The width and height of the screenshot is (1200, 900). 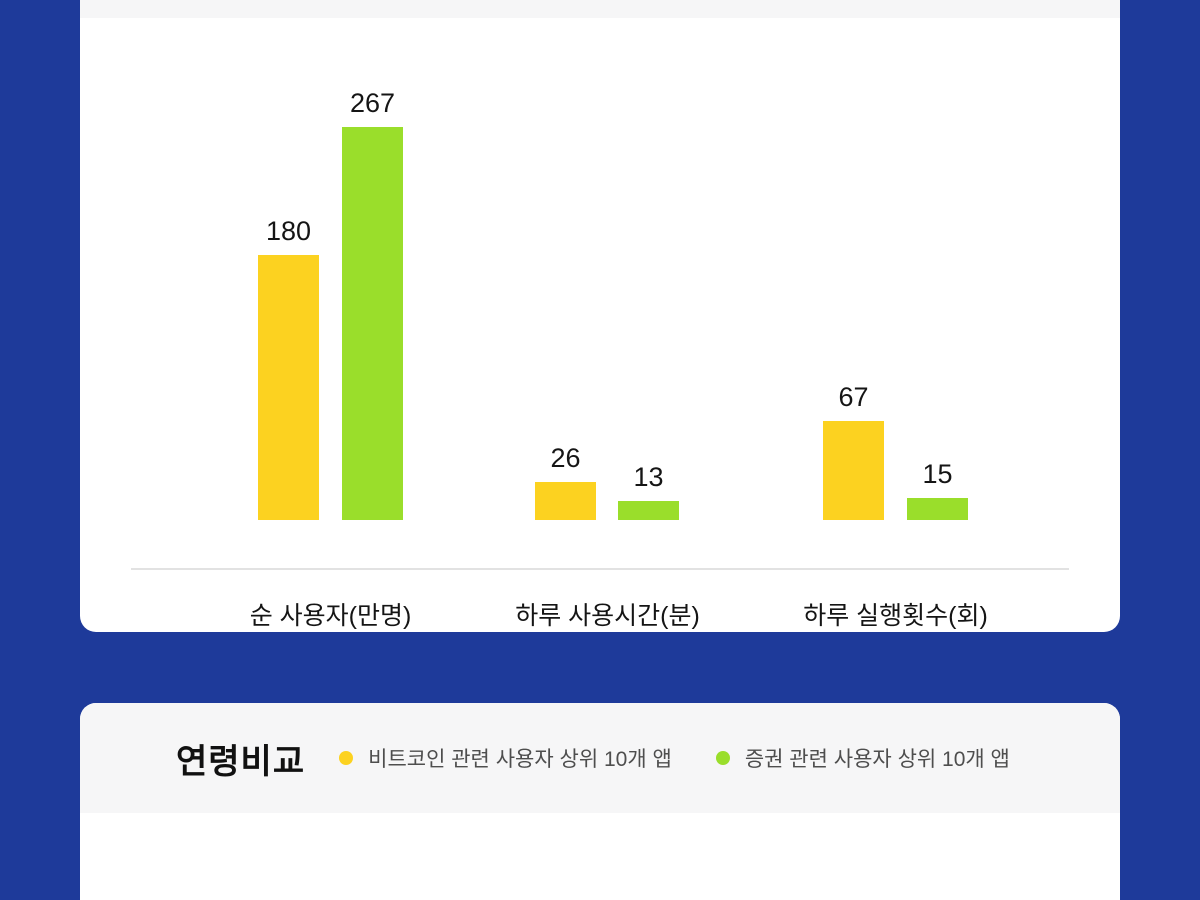 What do you see at coordinates (600, 569) in the screenshot?
I see `x-axis-line` at bounding box center [600, 569].